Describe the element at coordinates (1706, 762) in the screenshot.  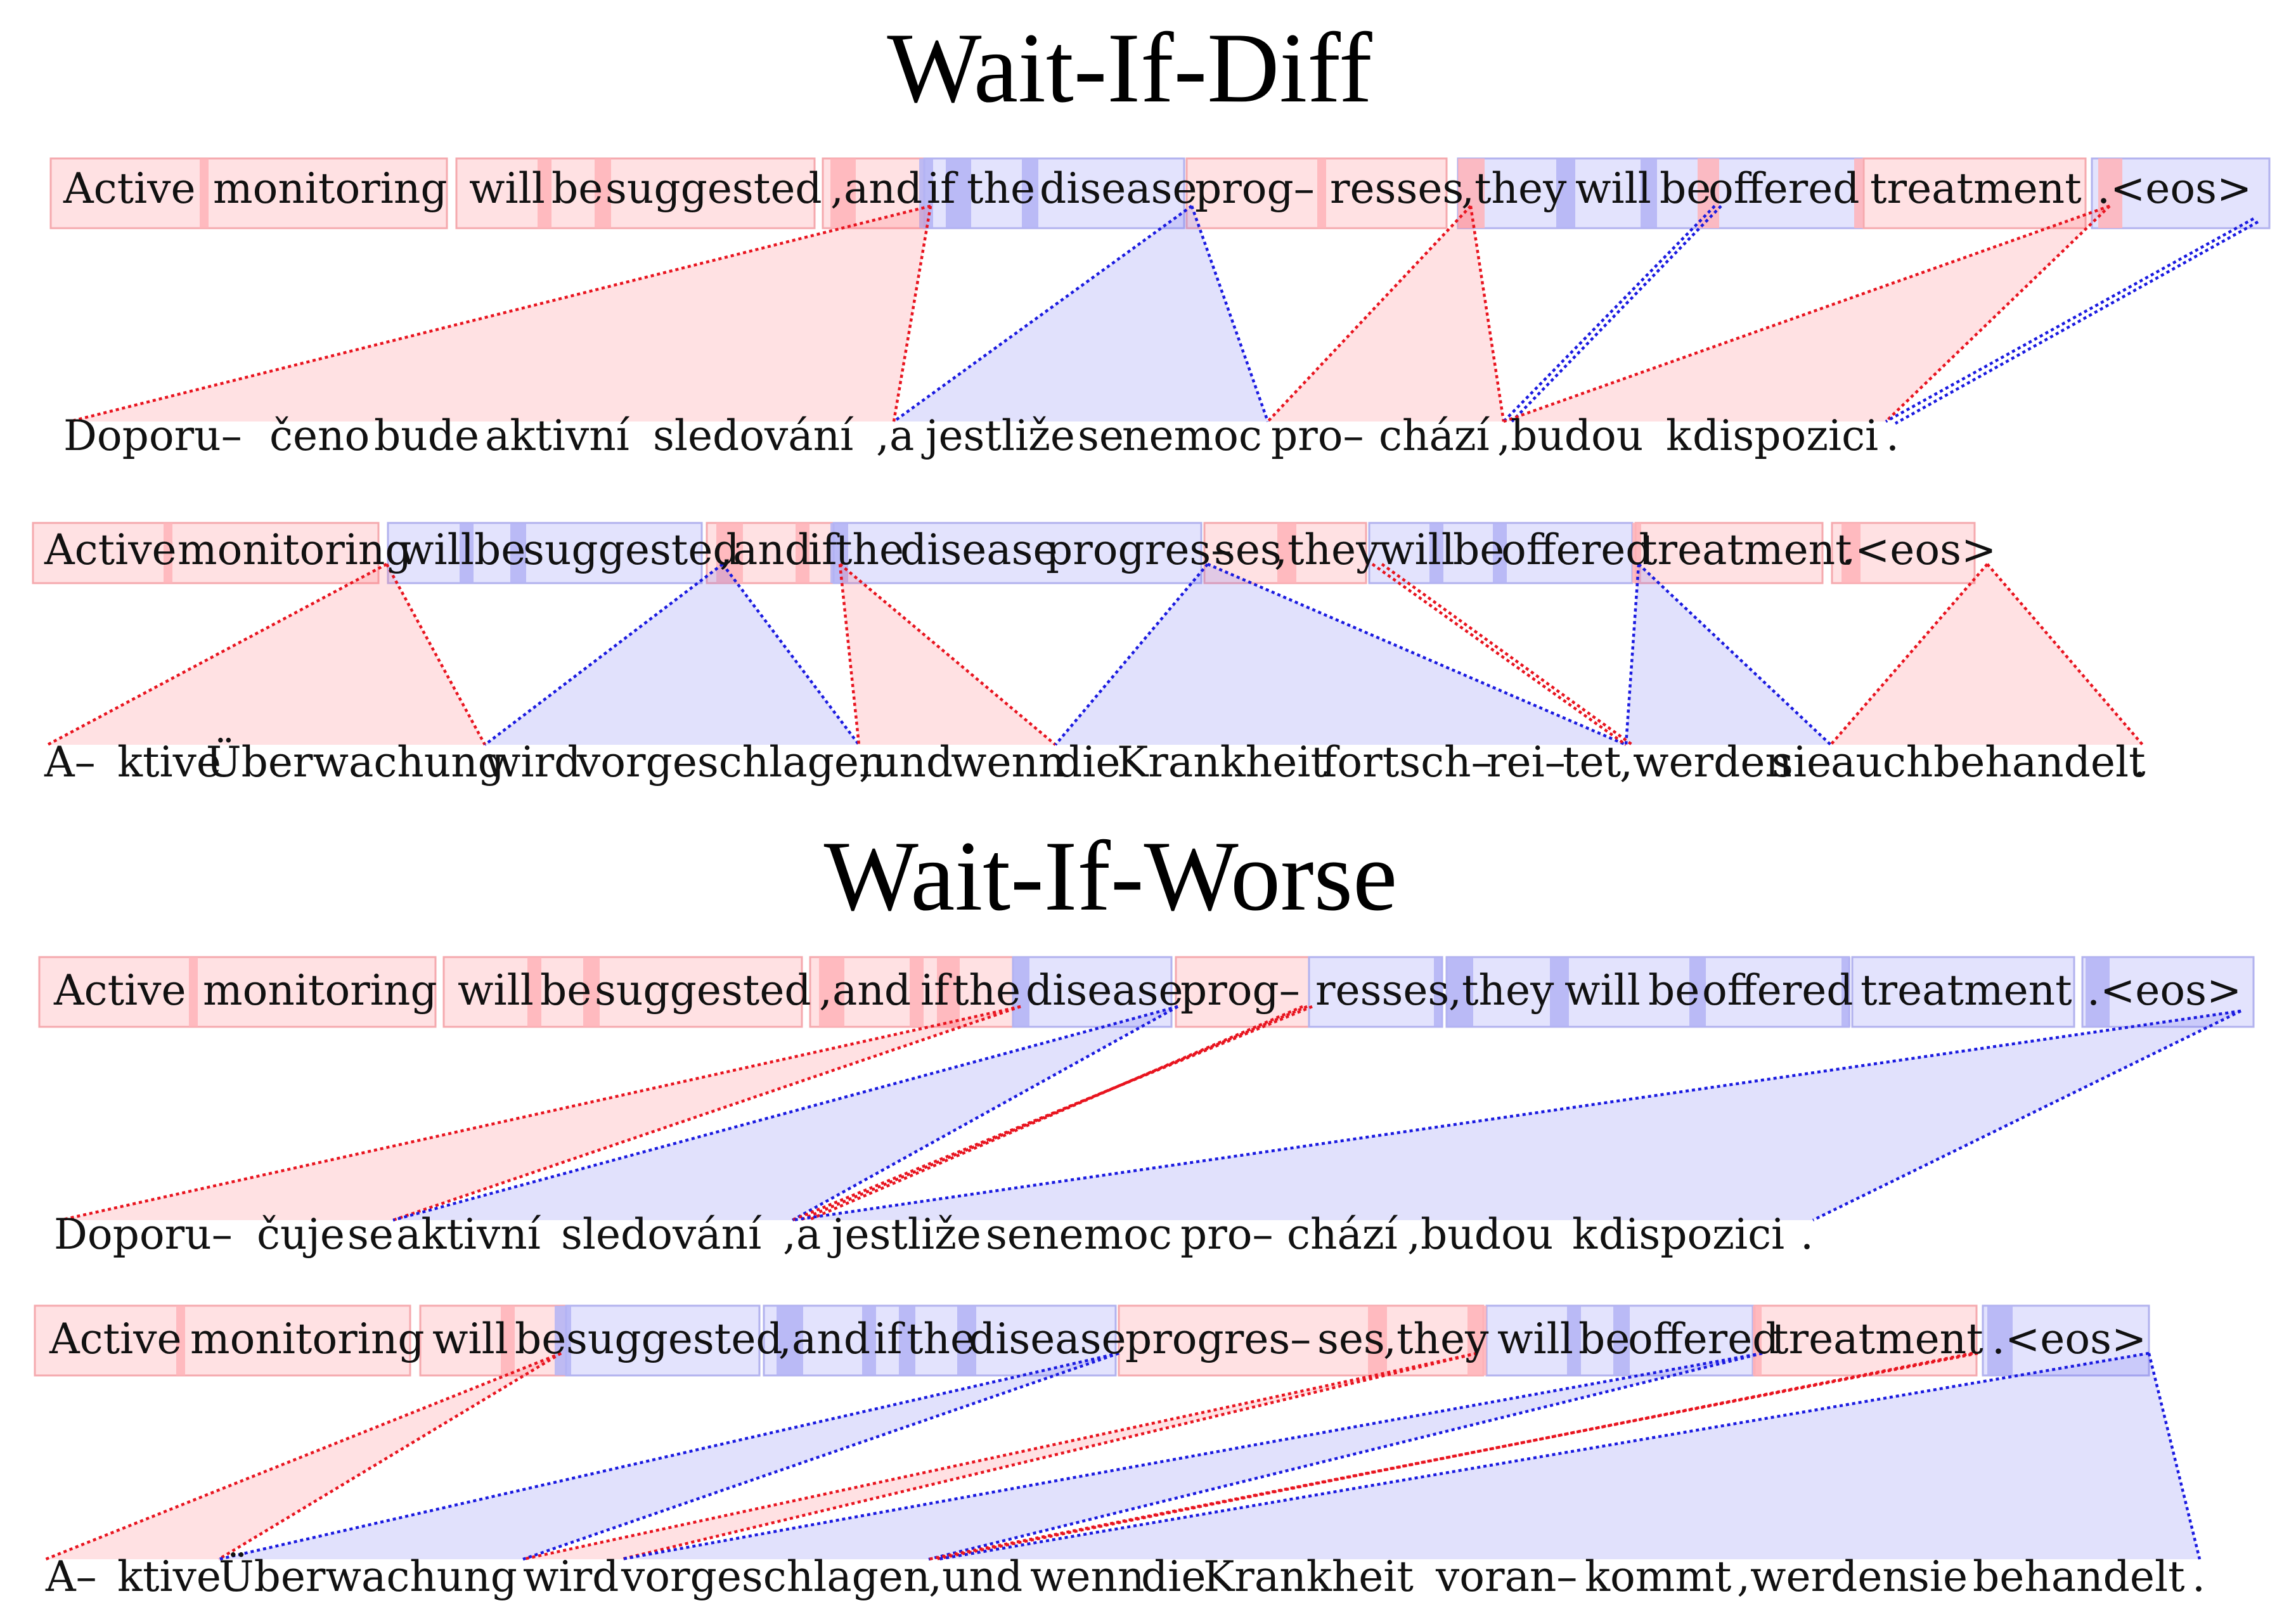
I see `target-token: ,werden` at that location.